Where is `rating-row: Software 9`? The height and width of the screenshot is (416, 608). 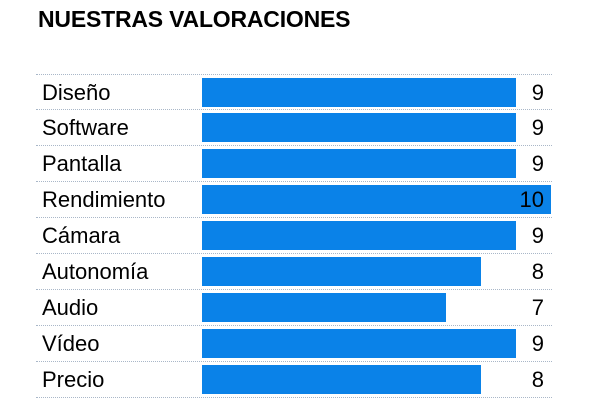
rating-row: Software 9 is located at coordinates (294, 128).